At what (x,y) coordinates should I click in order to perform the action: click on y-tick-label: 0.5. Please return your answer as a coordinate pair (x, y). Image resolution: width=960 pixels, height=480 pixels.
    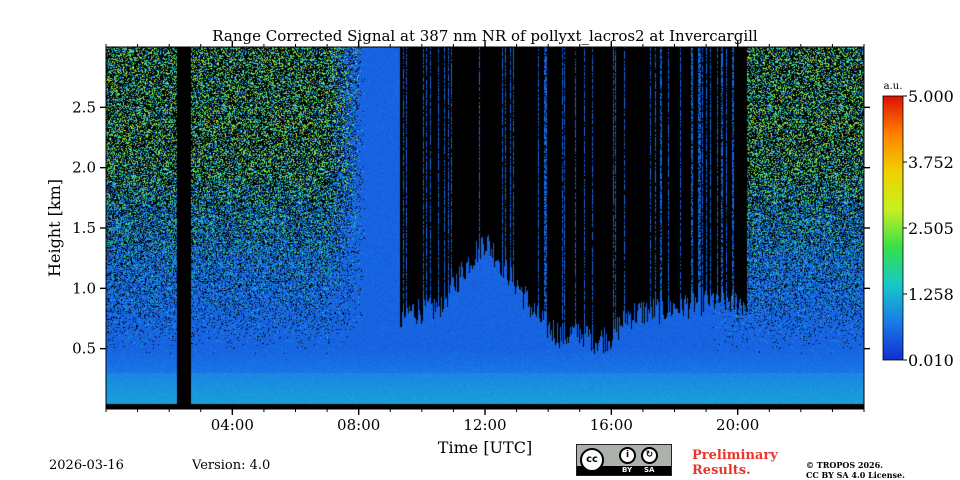
    Looking at the image, I should click on (84, 349).